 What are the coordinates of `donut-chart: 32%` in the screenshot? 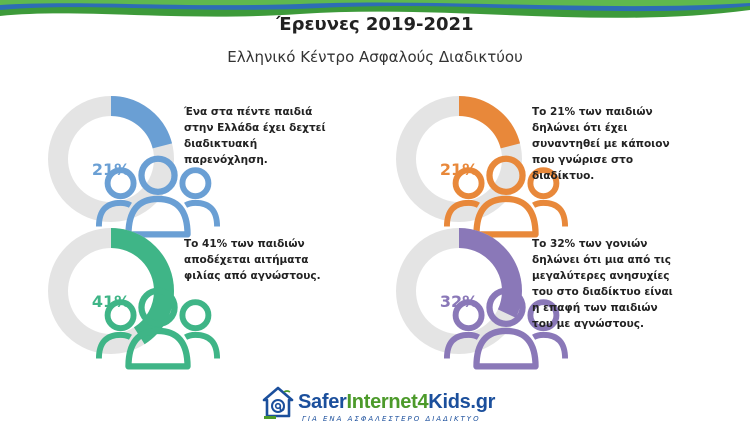 It's located at (482, 299).